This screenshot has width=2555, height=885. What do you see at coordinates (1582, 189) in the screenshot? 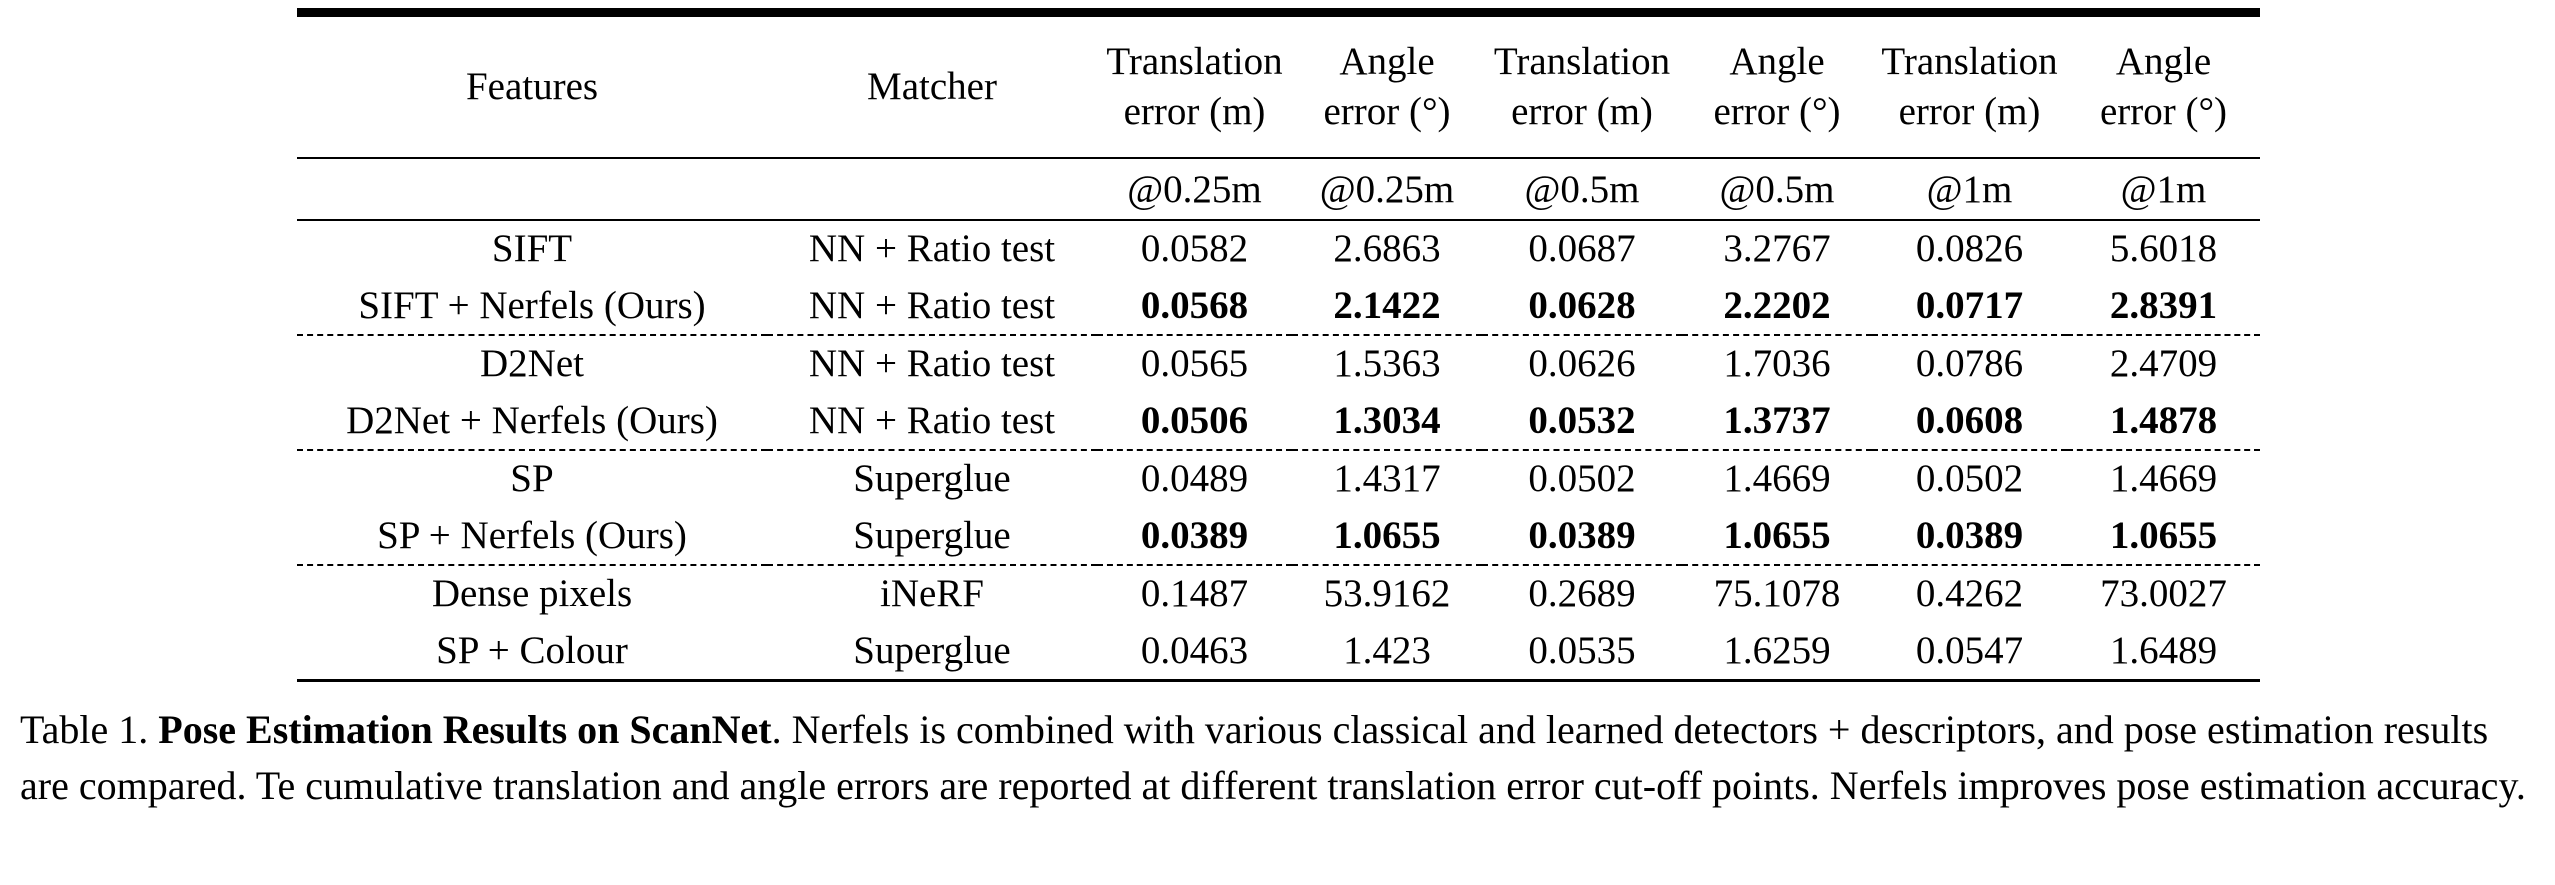
I see `cutoff-3: @0.5m` at bounding box center [1582, 189].